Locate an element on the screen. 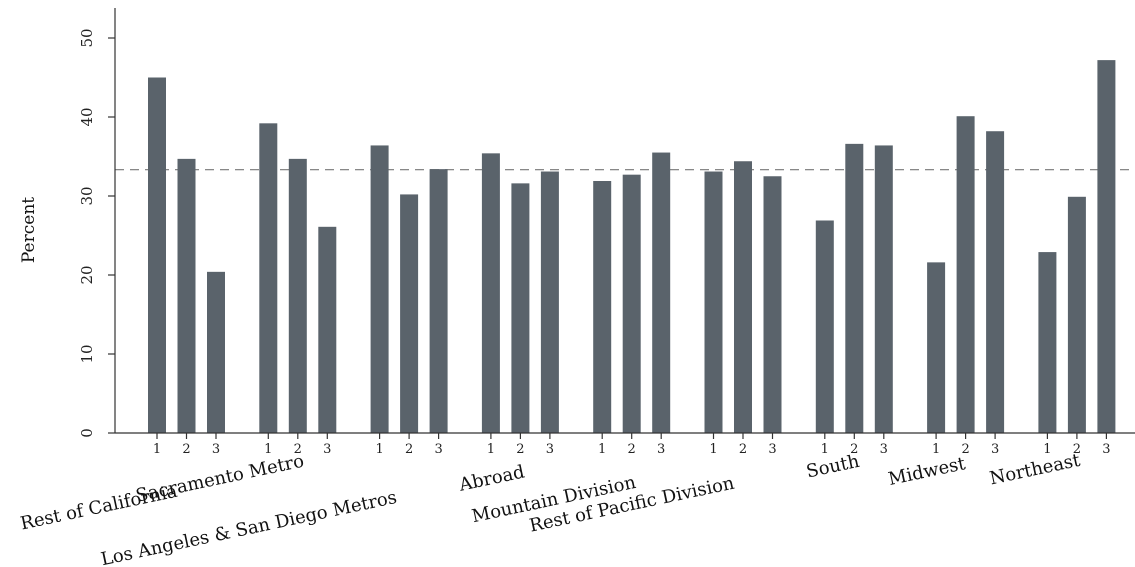 The image size is (1135, 567). group-label: Sacramento Metro is located at coordinates (220, 479).